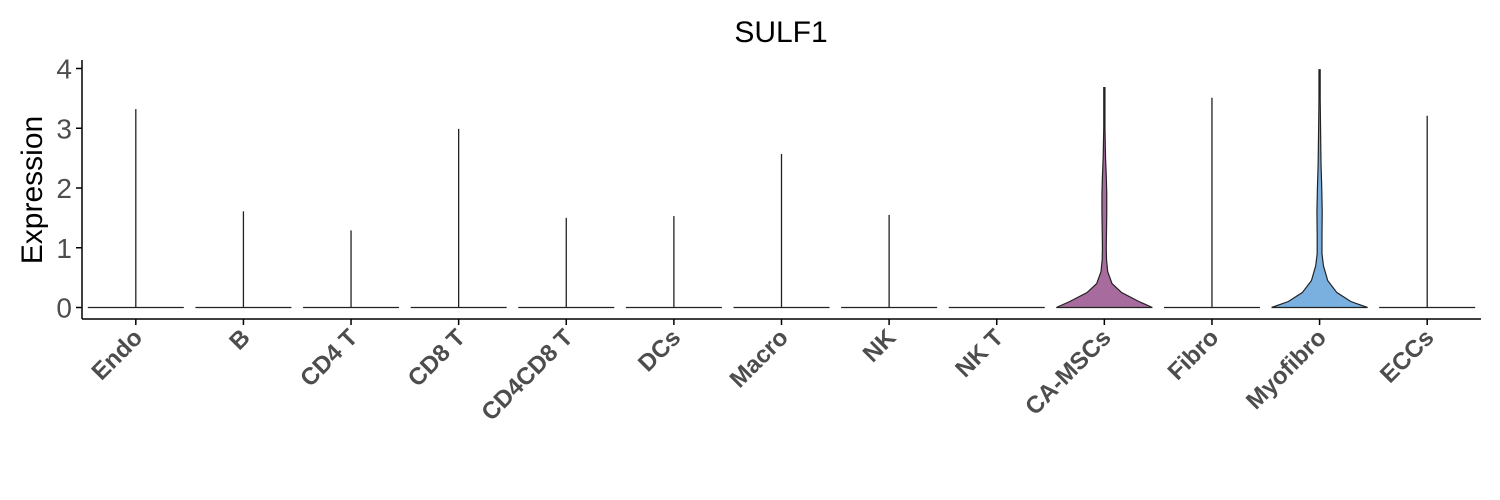  Describe the element at coordinates (880, 346) in the screenshot. I see `x-tick-label: NK` at that location.